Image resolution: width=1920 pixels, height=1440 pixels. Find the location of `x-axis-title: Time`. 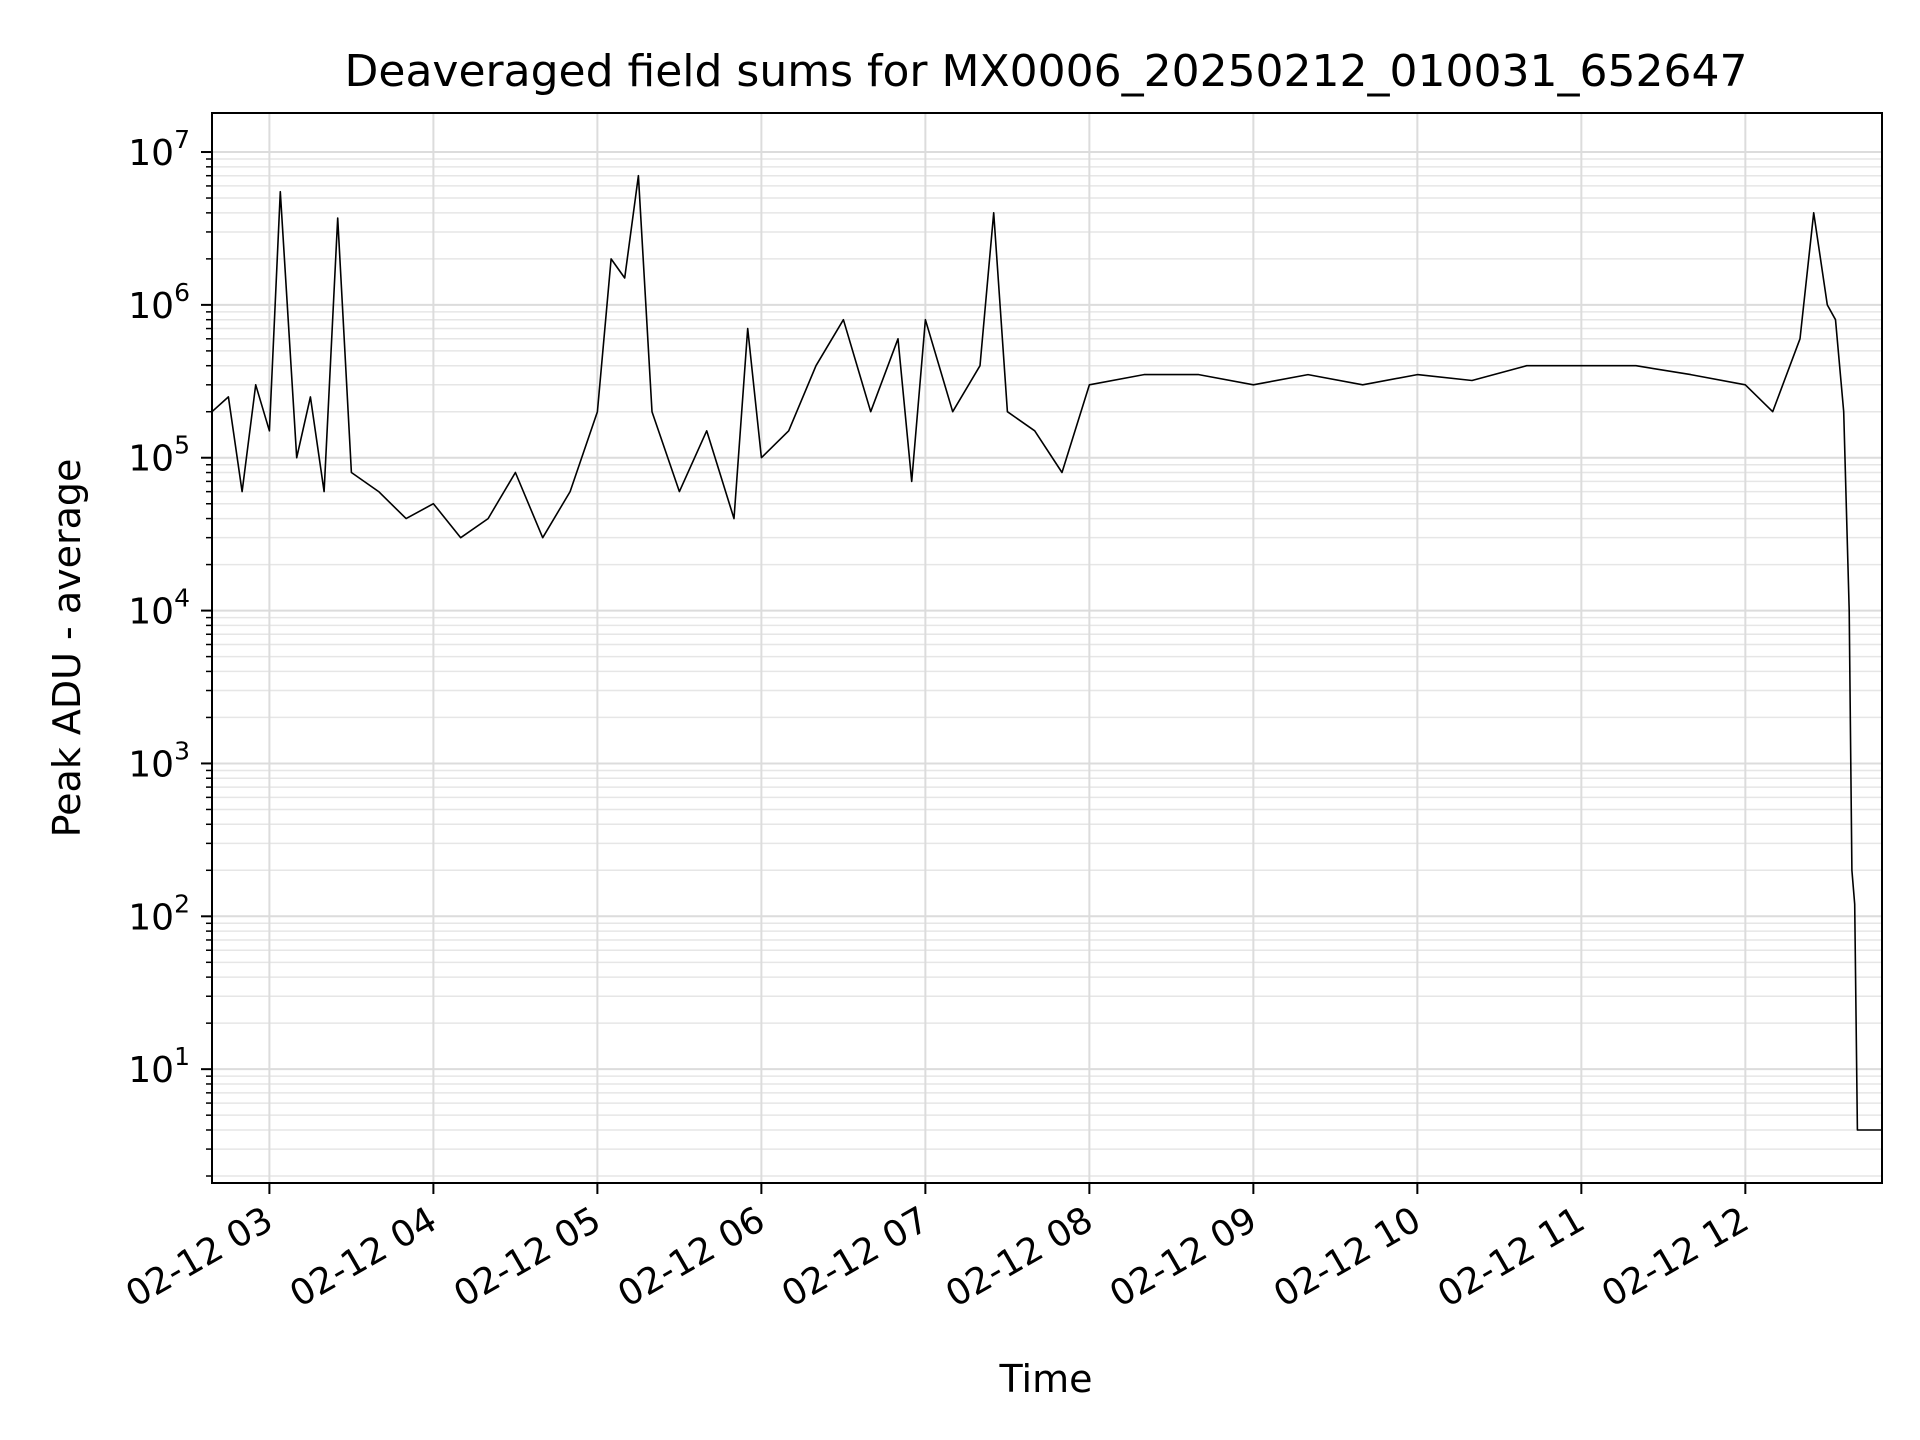

x-axis-title: Time is located at coordinates (1046, 1379).